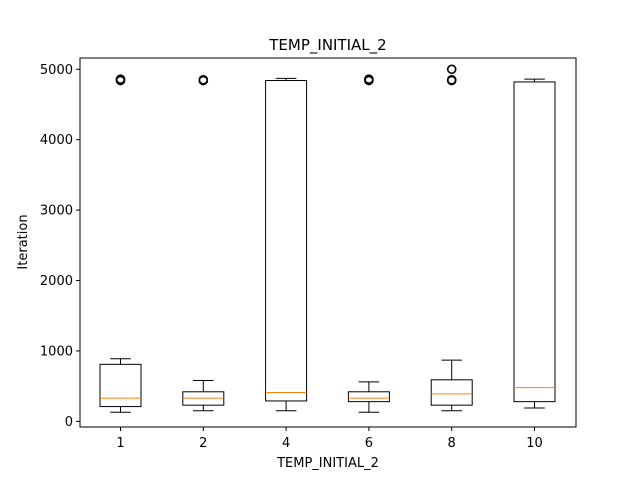 This screenshot has width=640, height=480. Describe the element at coordinates (56, 211) in the screenshot. I see `y-tick-label: 3000` at that location.